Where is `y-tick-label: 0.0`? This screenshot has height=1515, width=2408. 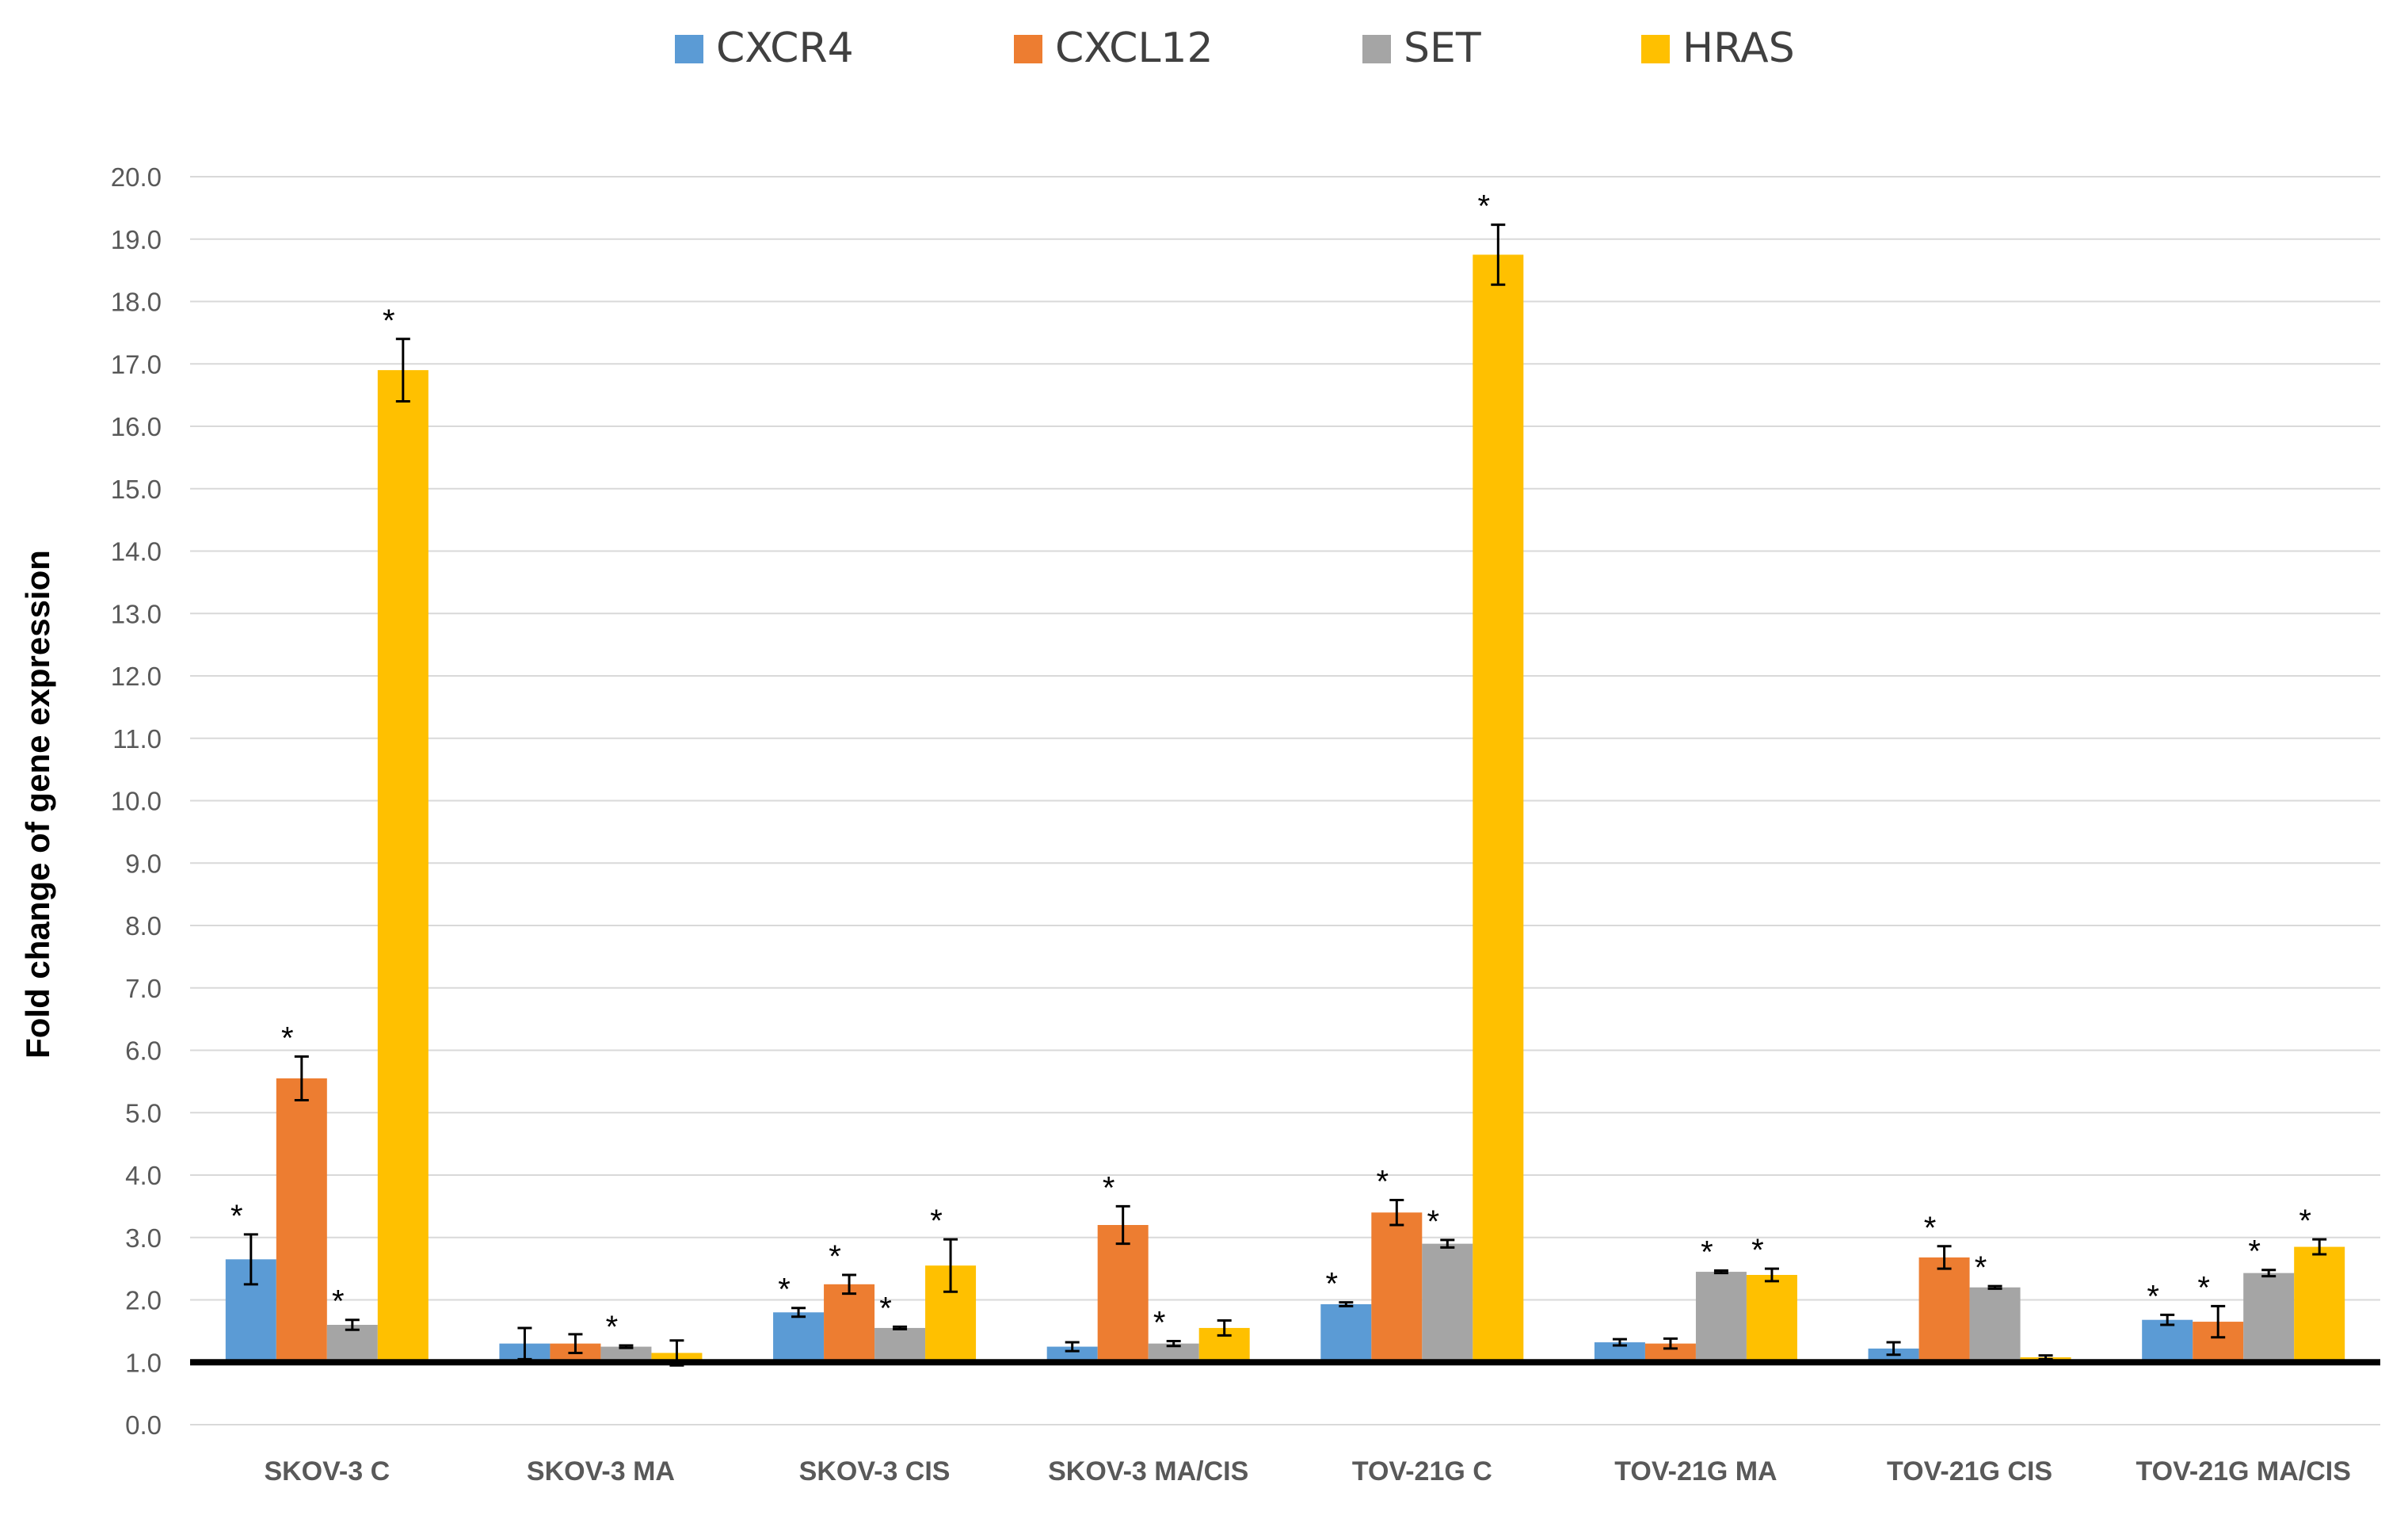
y-tick-label: 0.0 is located at coordinates (144, 1425).